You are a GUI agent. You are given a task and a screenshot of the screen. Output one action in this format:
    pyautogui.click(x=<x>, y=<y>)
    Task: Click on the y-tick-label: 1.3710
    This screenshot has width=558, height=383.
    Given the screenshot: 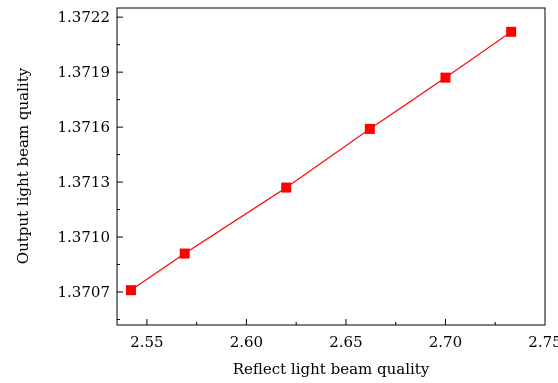 What is the action you would take?
    pyautogui.click(x=84, y=237)
    